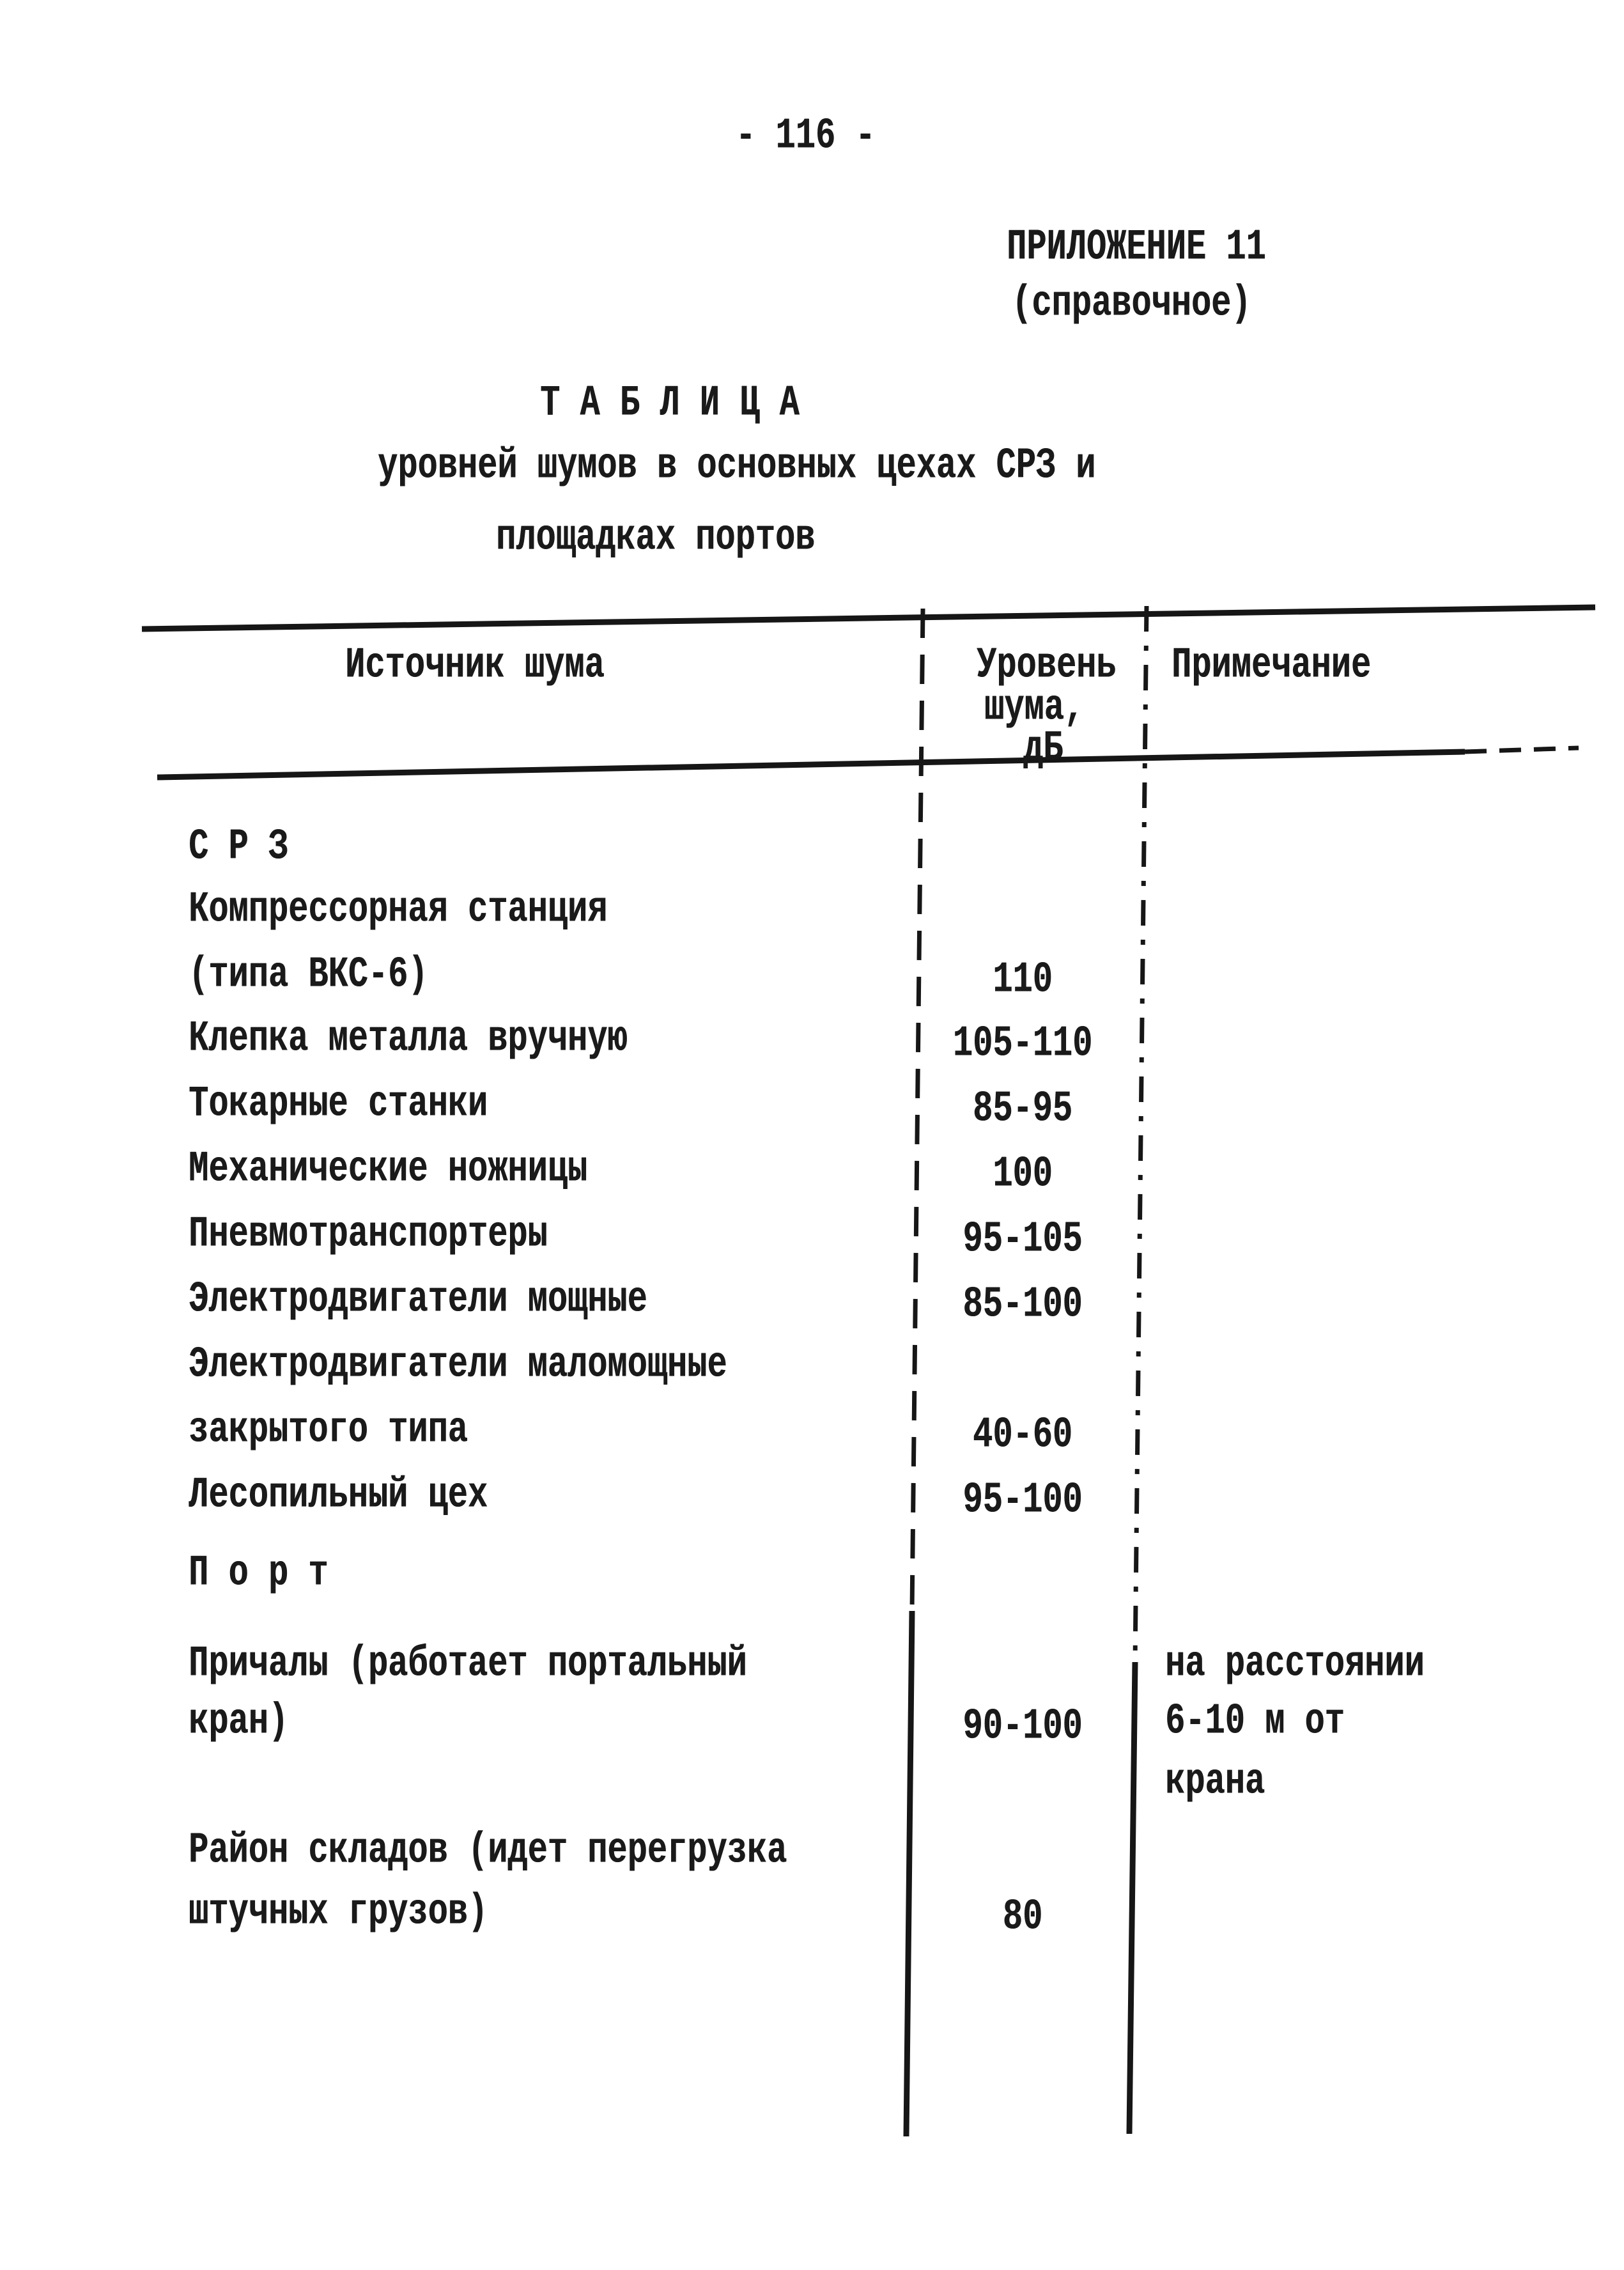  Describe the element at coordinates (1272, 665) in the screenshot. I see `column-header-note: Примечание` at that location.